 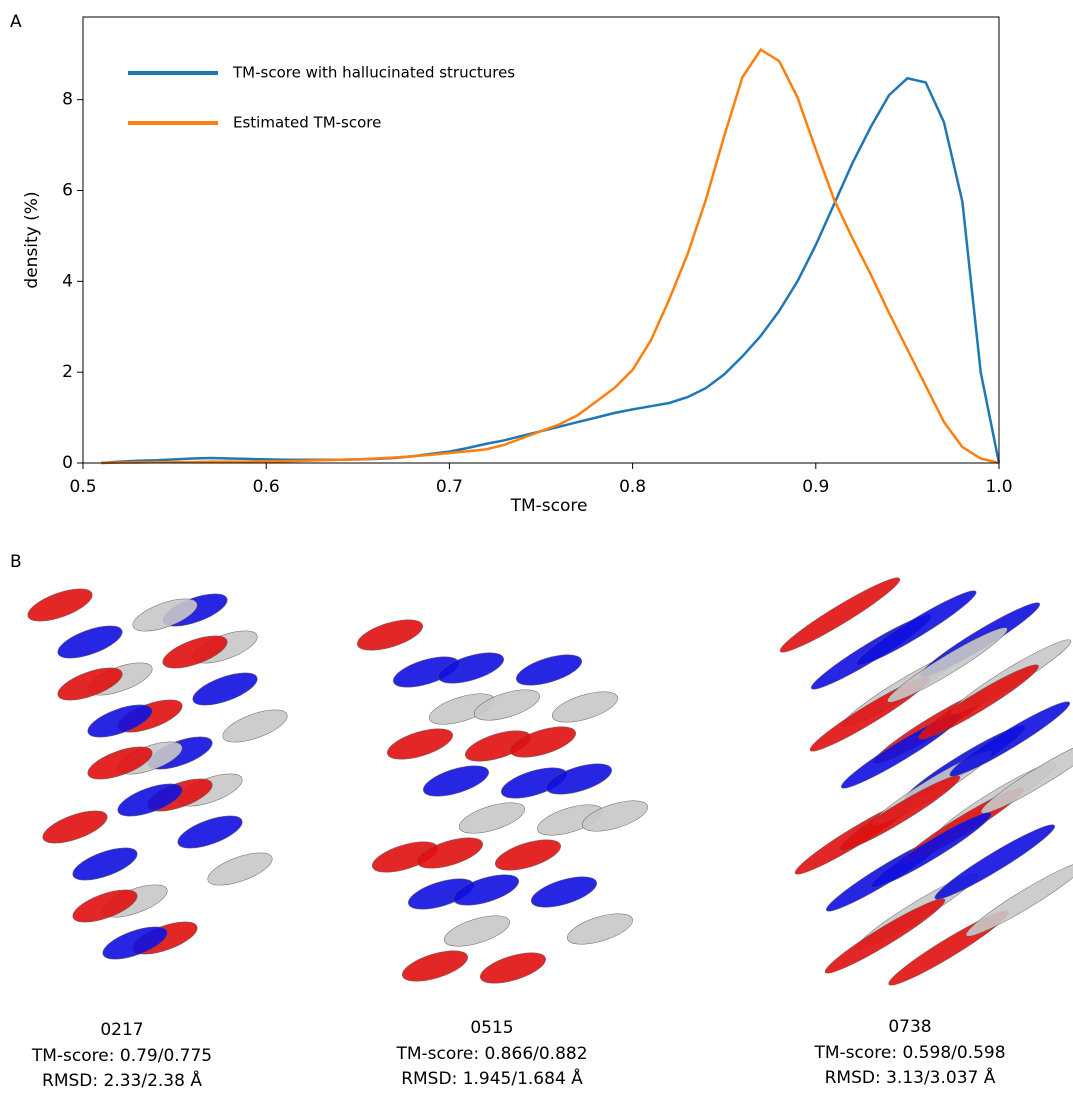 What do you see at coordinates (909, 1027) in the screenshot?
I see `structure-id: 0738` at bounding box center [909, 1027].